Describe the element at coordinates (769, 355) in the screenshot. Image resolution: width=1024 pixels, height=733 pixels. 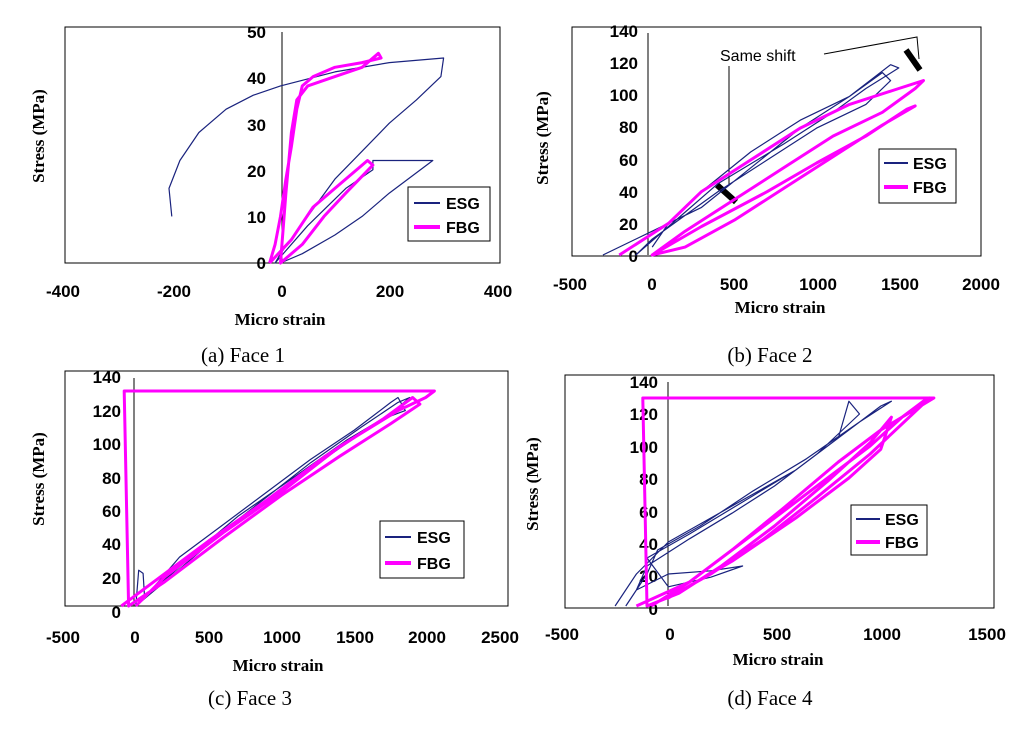
I see `panel-b-caption: (b) Face 2` at that location.